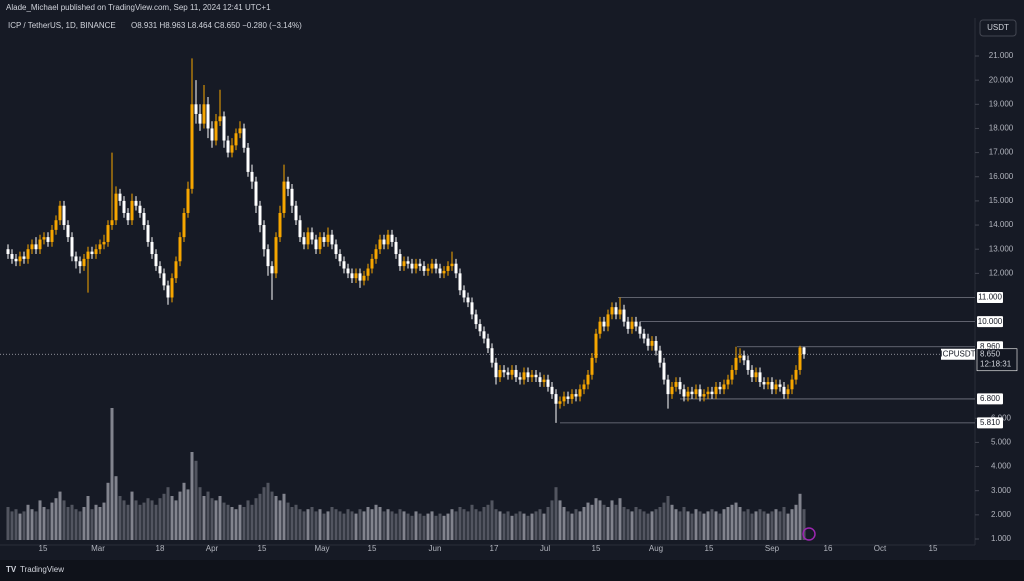 This screenshot has width=1024, height=581. Describe the element at coordinates (809, 534) in the screenshot. I see `event-icon` at that location.